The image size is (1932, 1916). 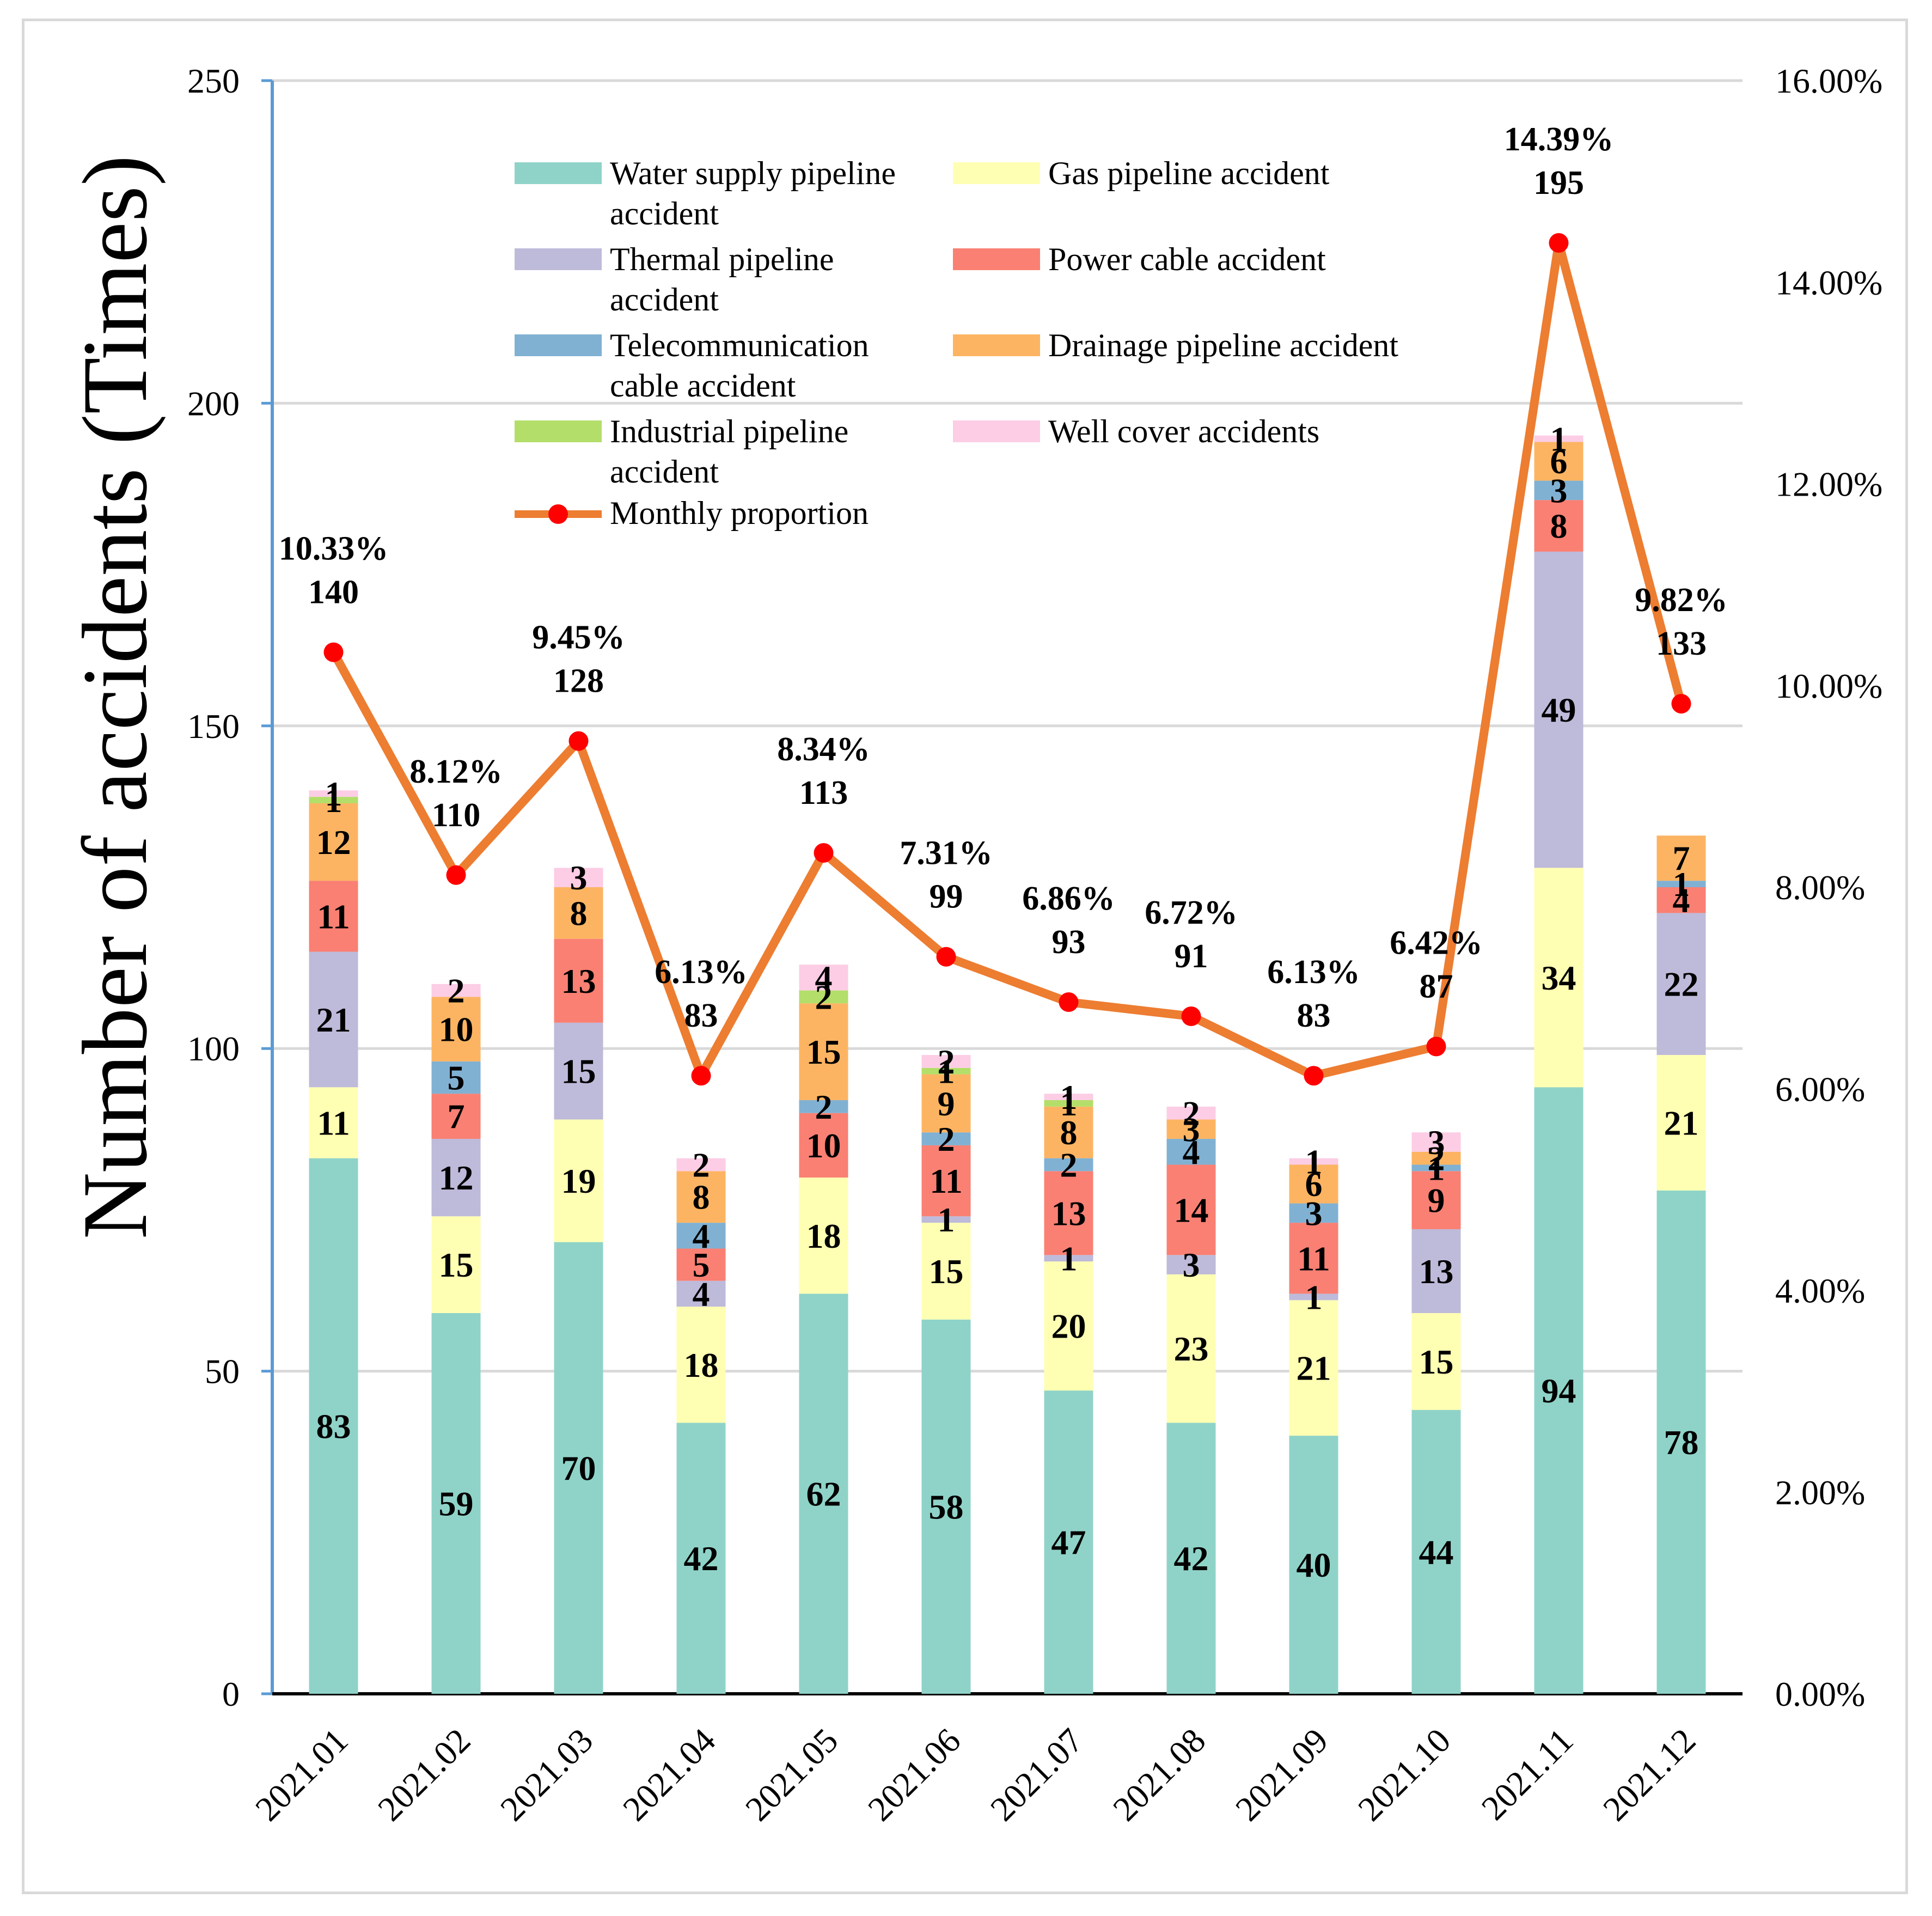 I want to click on x-tick-label: 2021.11, so click(x=1528, y=1774).